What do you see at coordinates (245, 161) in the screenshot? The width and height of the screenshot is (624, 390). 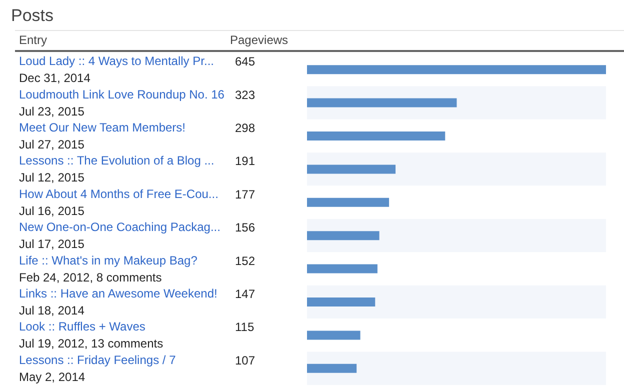 I see `data-label: 191` at bounding box center [245, 161].